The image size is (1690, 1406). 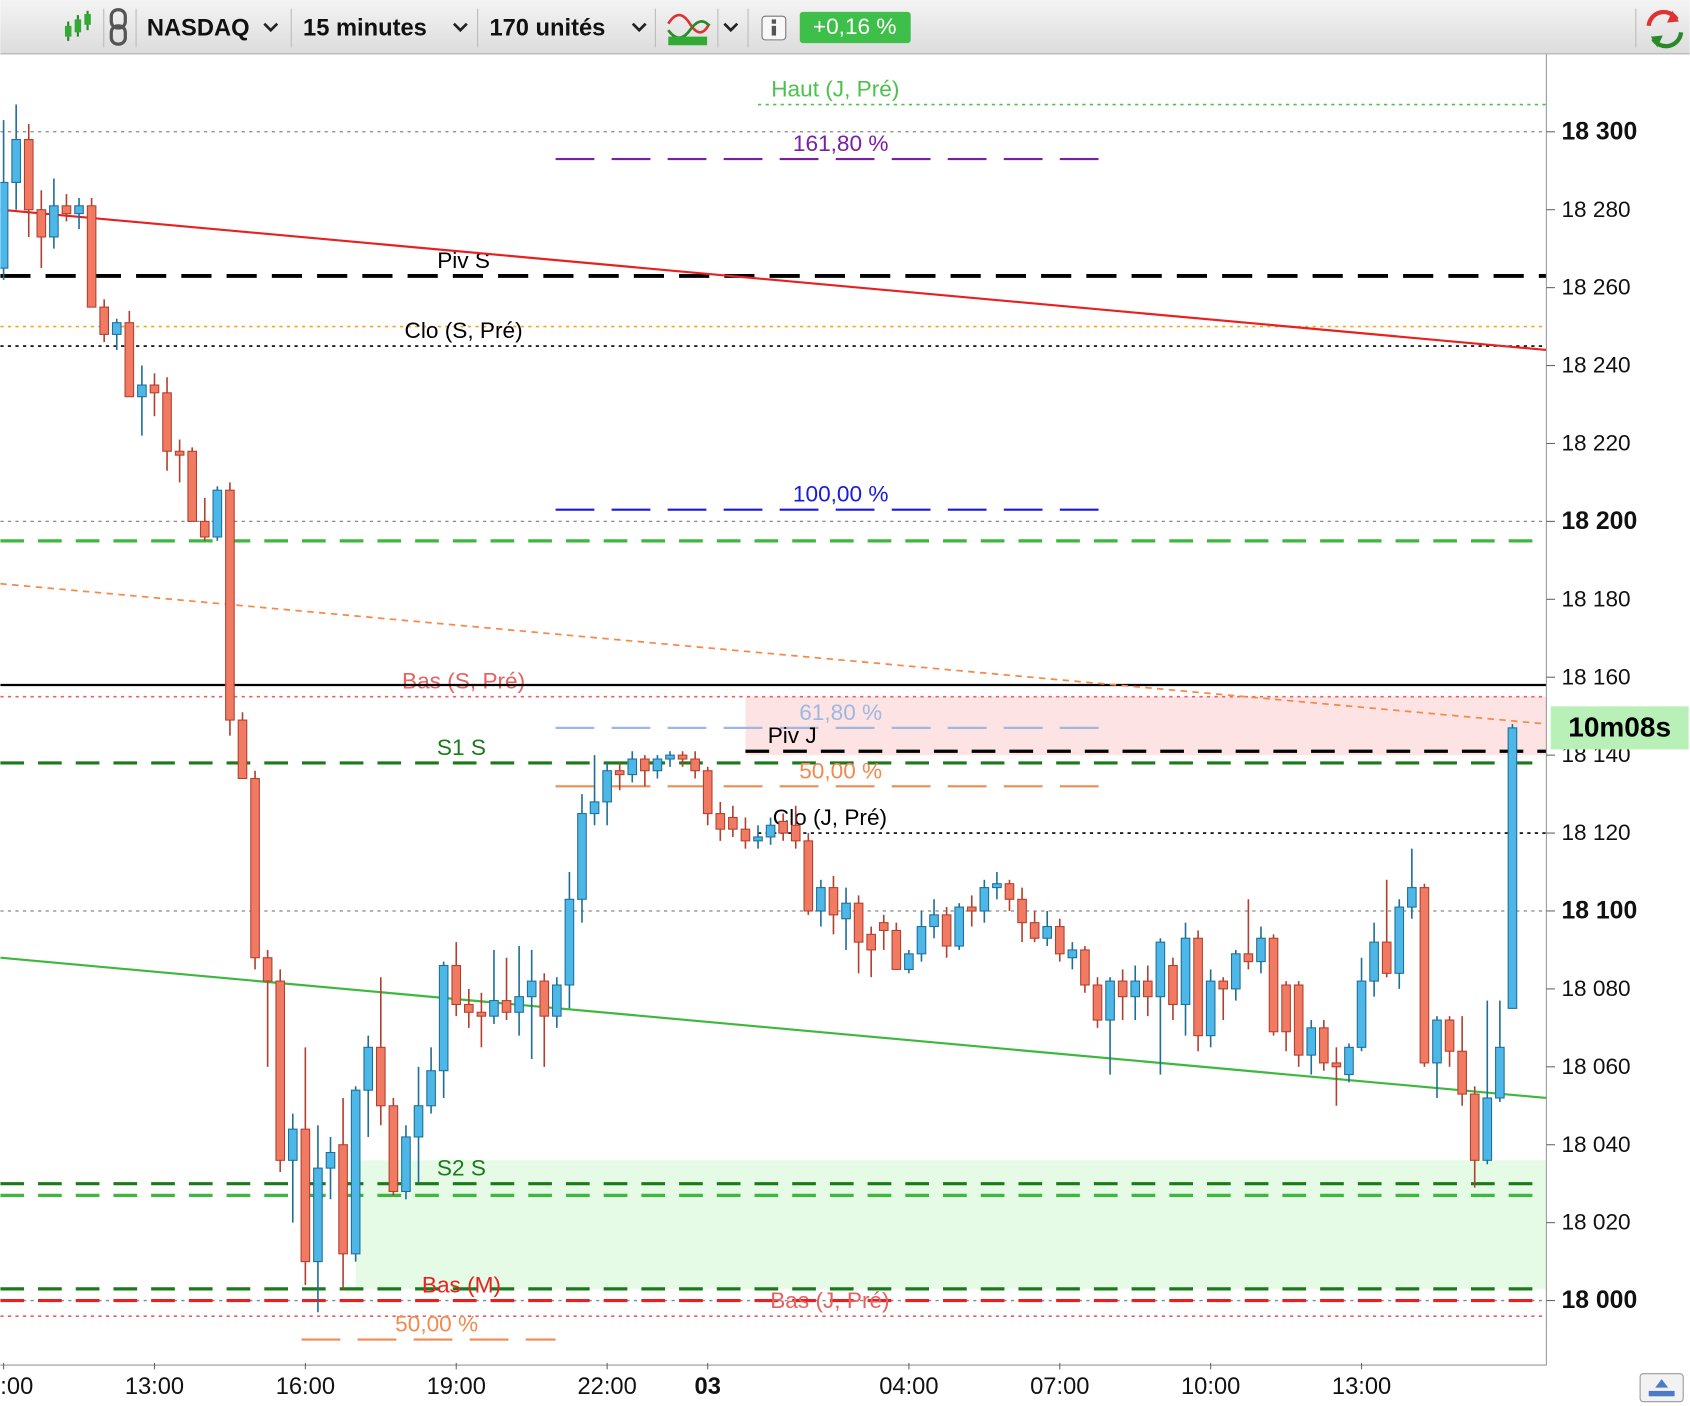 What do you see at coordinates (1599, 131) in the screenshot?
I see `y-tick-label: 18 300` at bounding box center [1599, 131].